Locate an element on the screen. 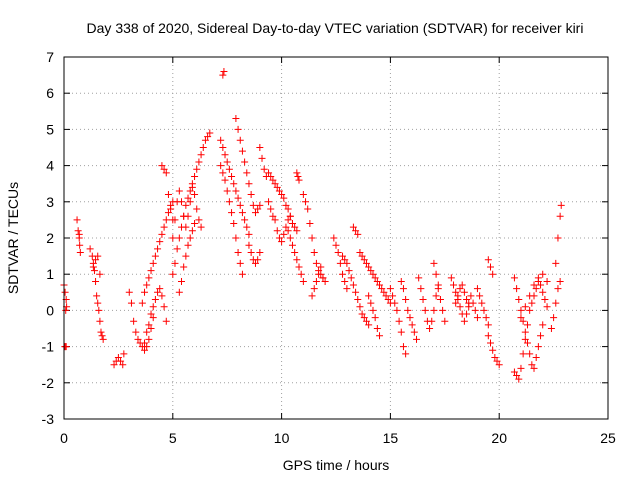  series-seg03 is located at coordinates (96, 294).